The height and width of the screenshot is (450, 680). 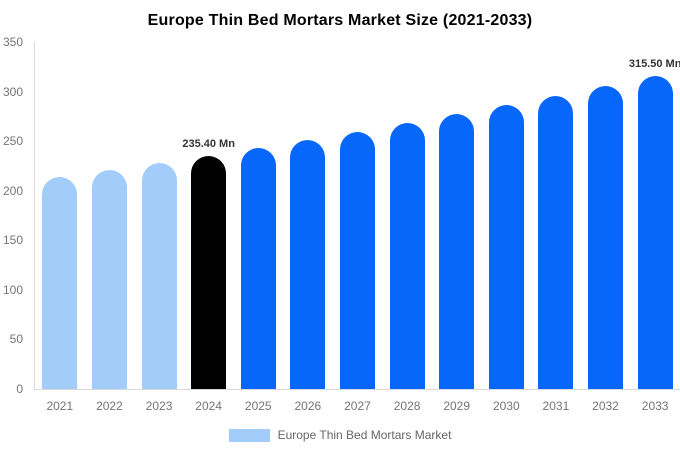 I want to click on bar-slot-2029, so click(x=457, y=215).